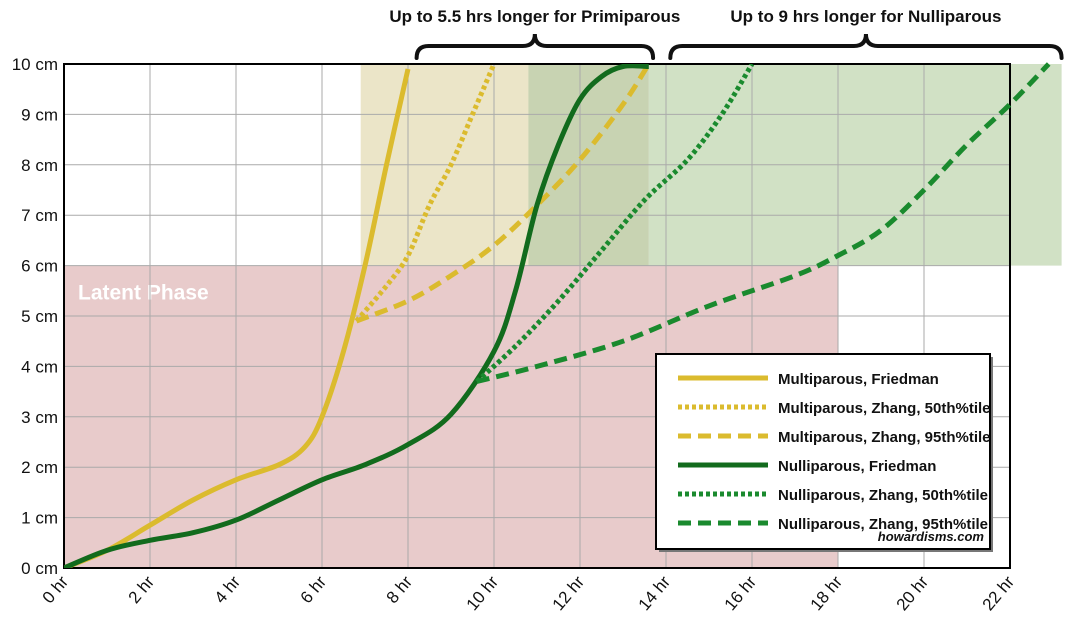  Describe the element at coordinates (39, 114) in the screenshot. I see `y-tick-label: 9 cm` at that location.